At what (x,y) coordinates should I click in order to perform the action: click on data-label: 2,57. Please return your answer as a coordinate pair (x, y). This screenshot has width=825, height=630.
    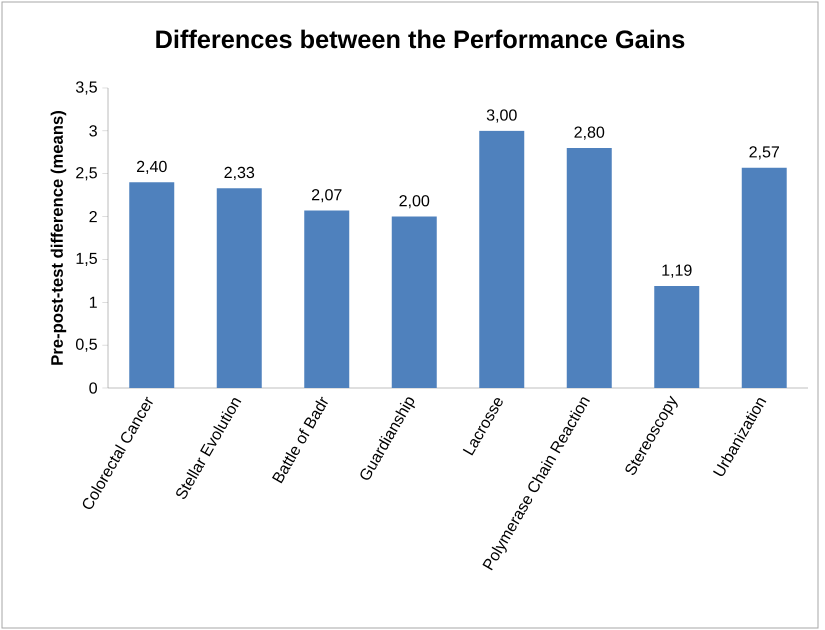
    Looking at the image, I should click on (764, 153).